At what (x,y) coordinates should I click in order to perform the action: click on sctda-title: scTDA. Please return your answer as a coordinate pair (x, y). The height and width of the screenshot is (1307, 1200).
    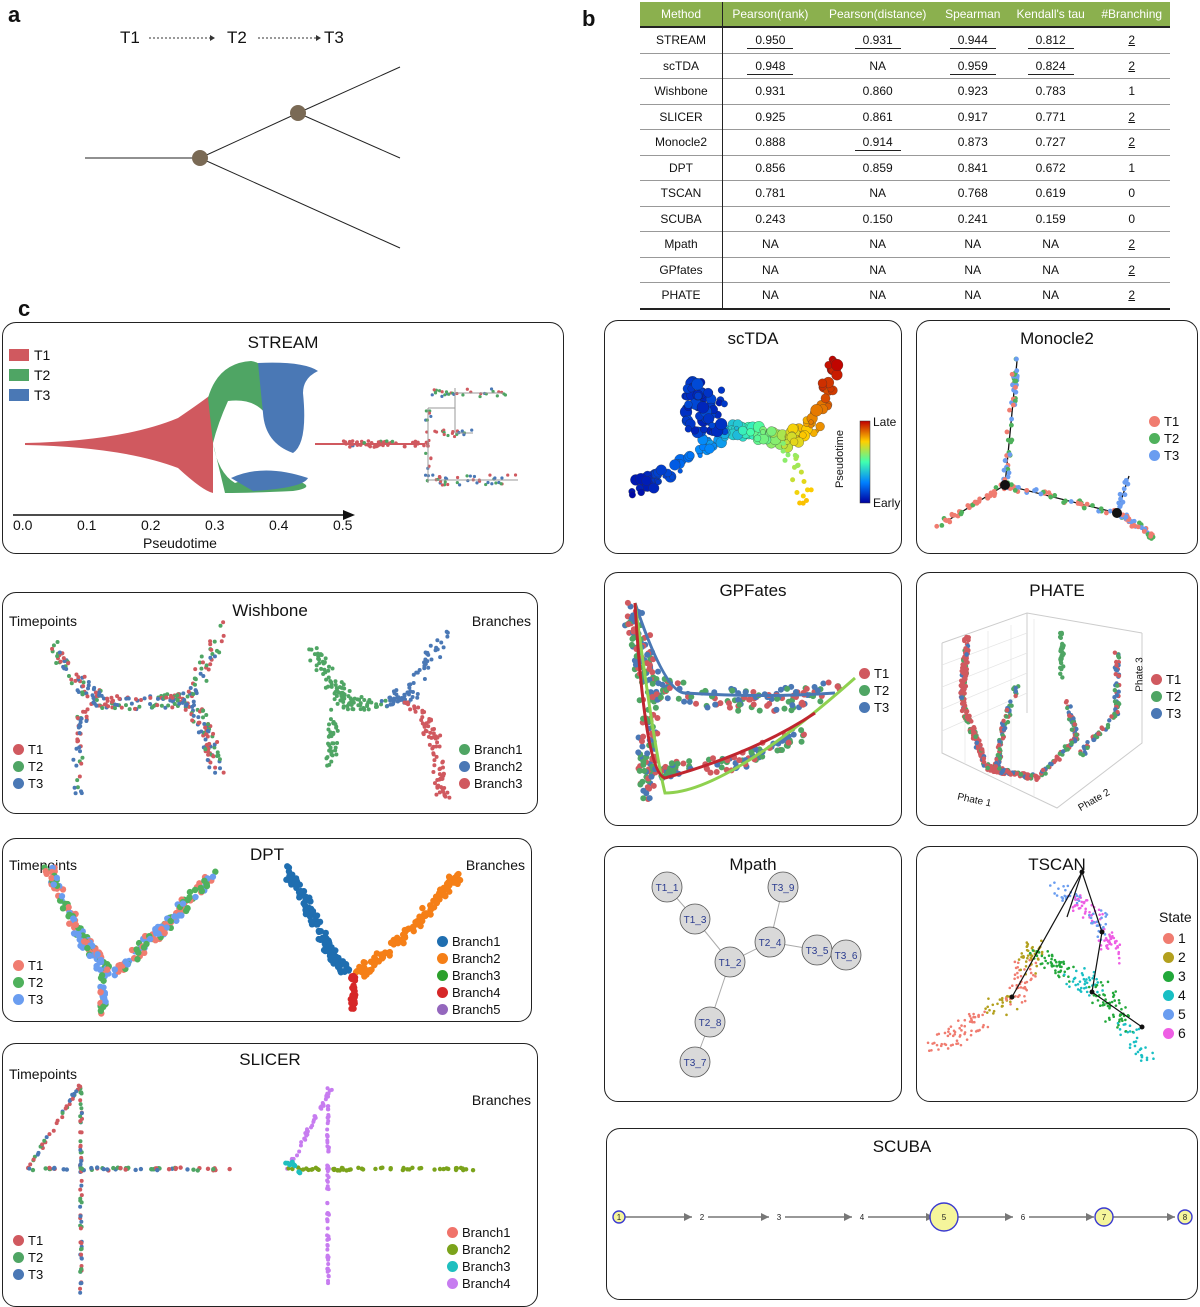
    Looking at the image, I should click on (753, 338).